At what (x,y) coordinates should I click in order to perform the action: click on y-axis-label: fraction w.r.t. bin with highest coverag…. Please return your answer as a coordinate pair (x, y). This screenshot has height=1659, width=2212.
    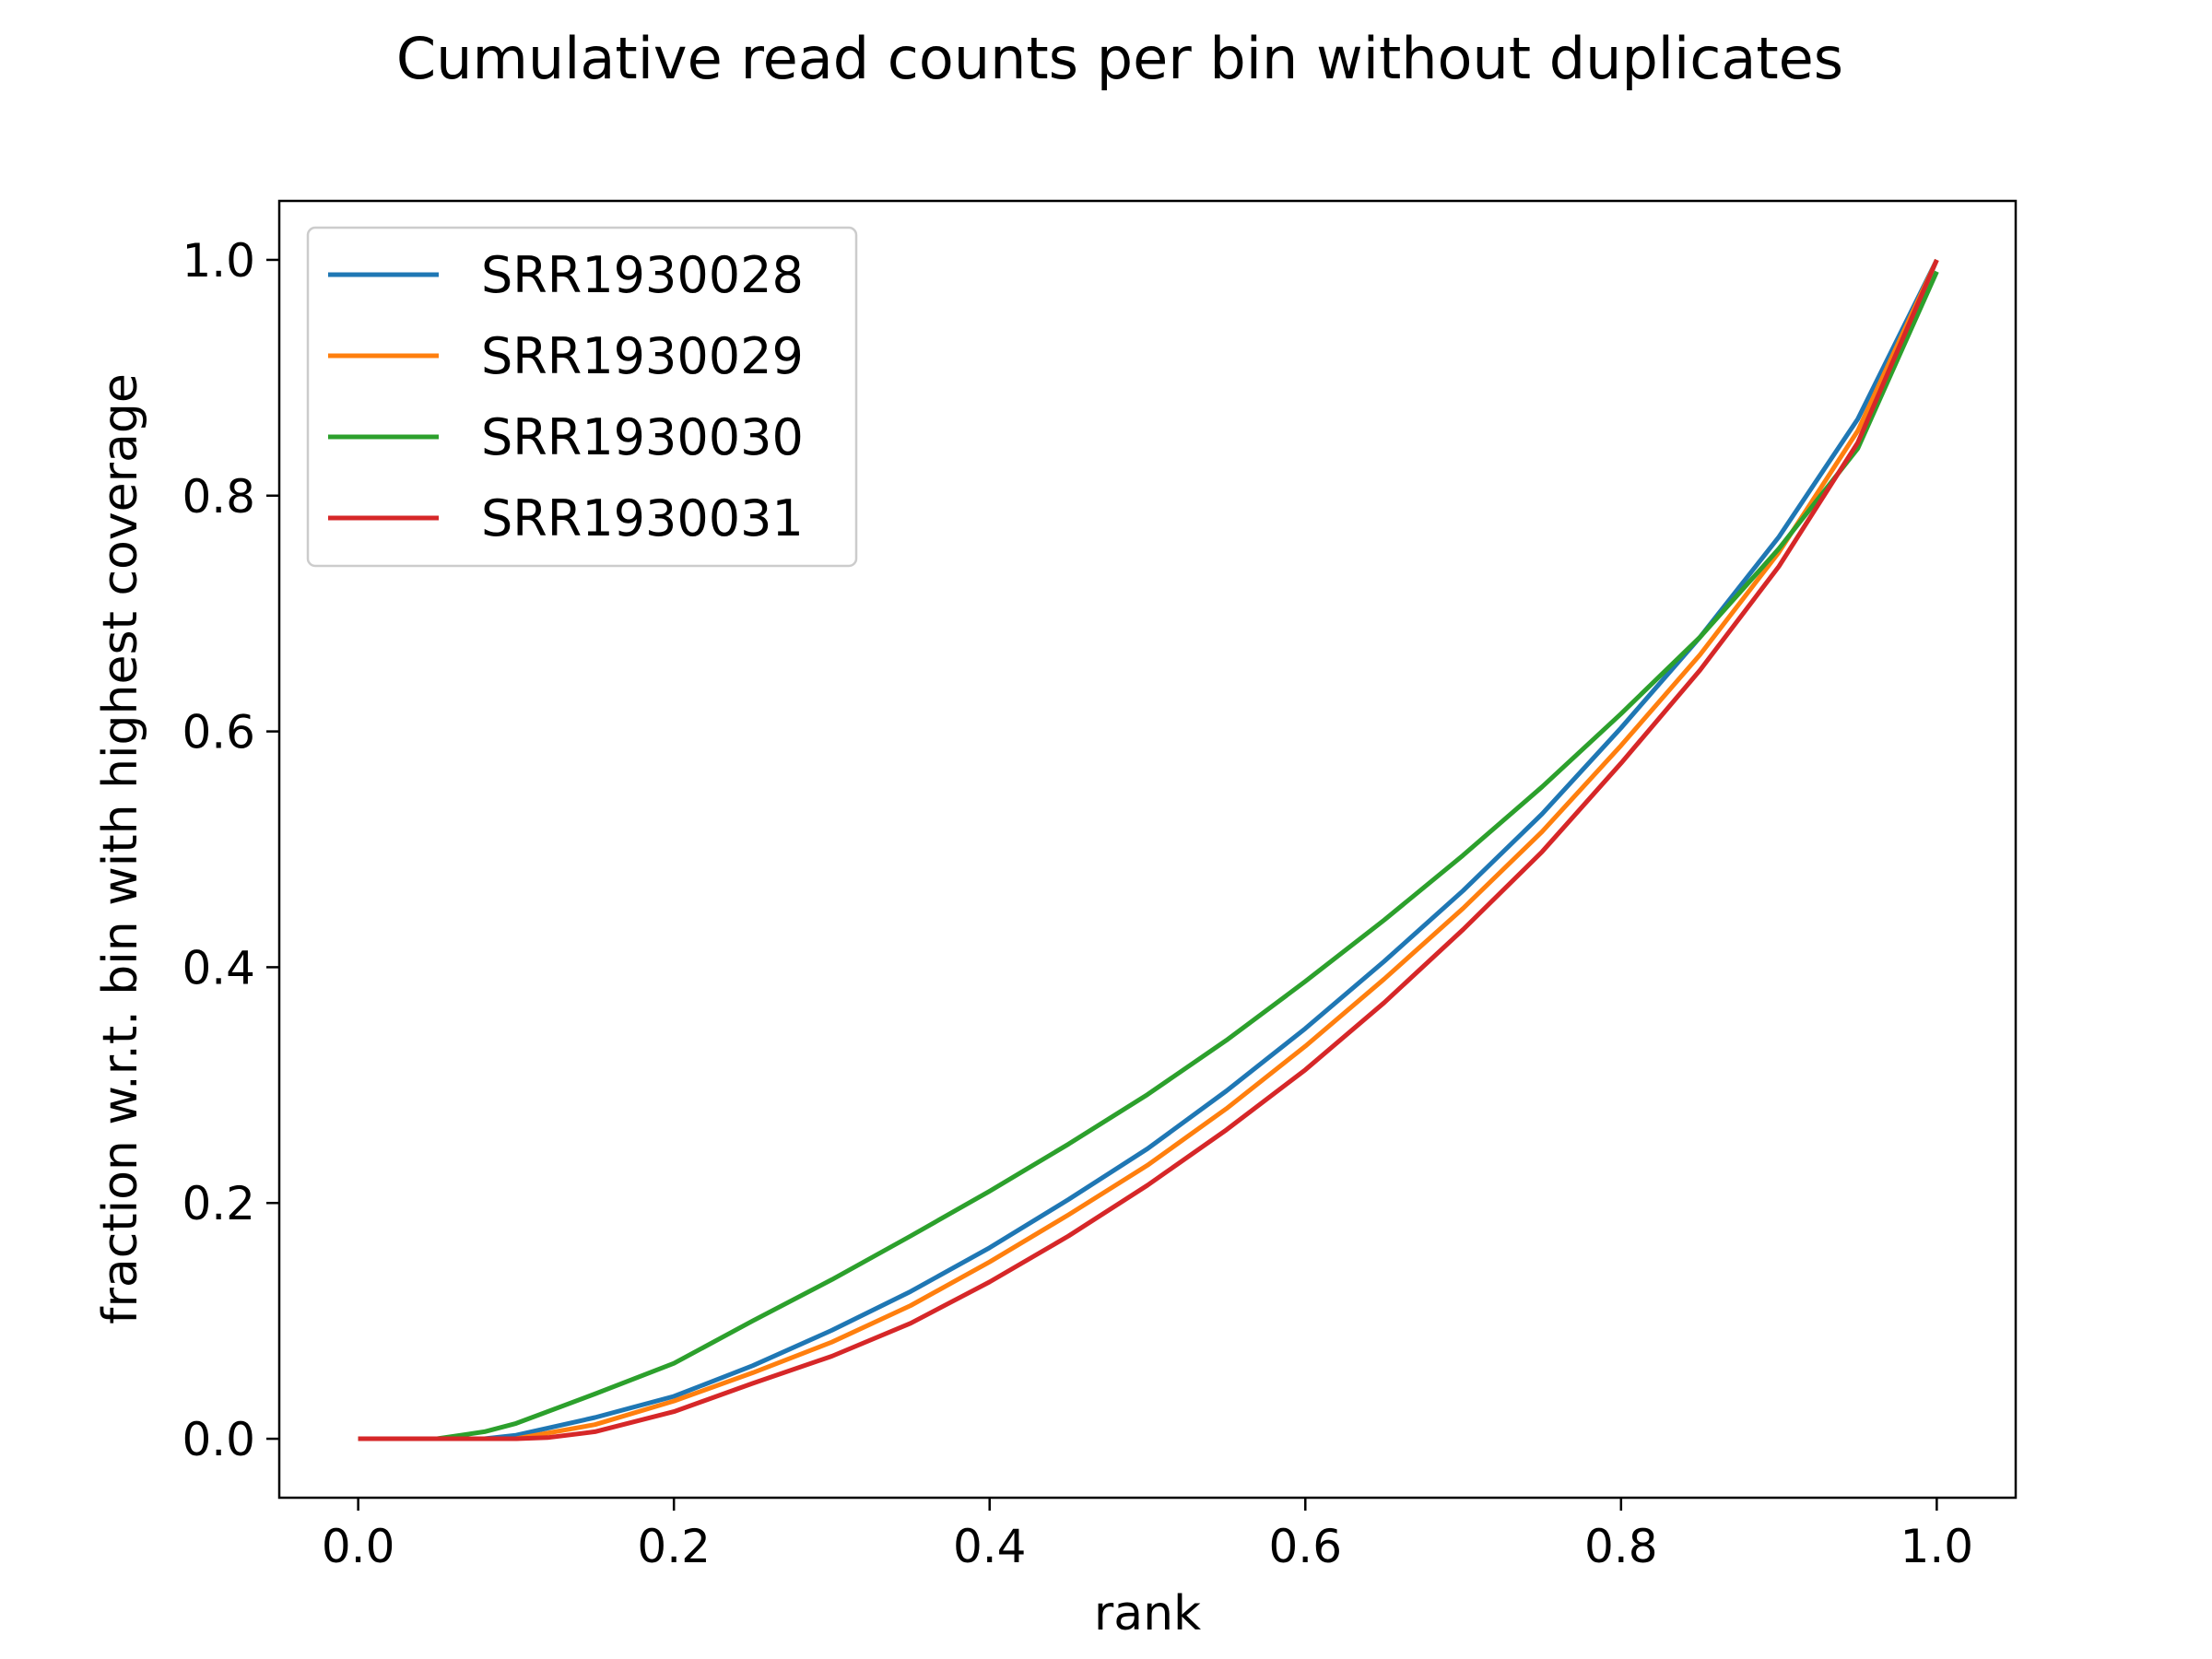
    Looking at the image, I should click on (120, 848).